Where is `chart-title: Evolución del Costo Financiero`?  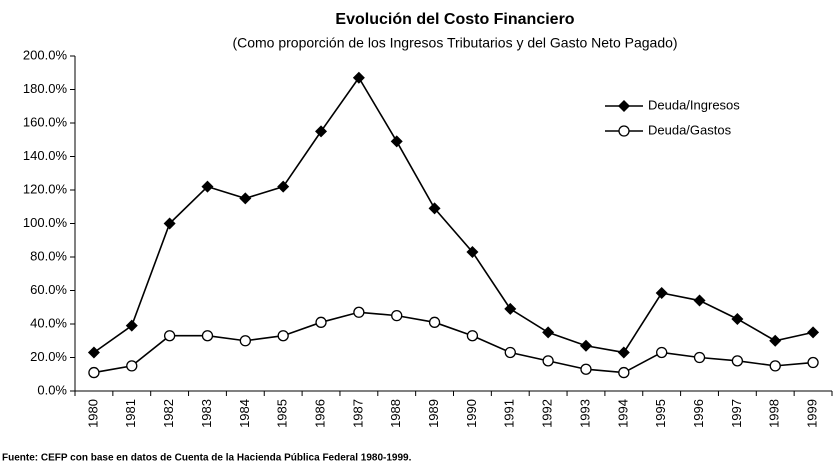
chart-title: Evolución del Costo Financiero is located at coordinates (454, 19).